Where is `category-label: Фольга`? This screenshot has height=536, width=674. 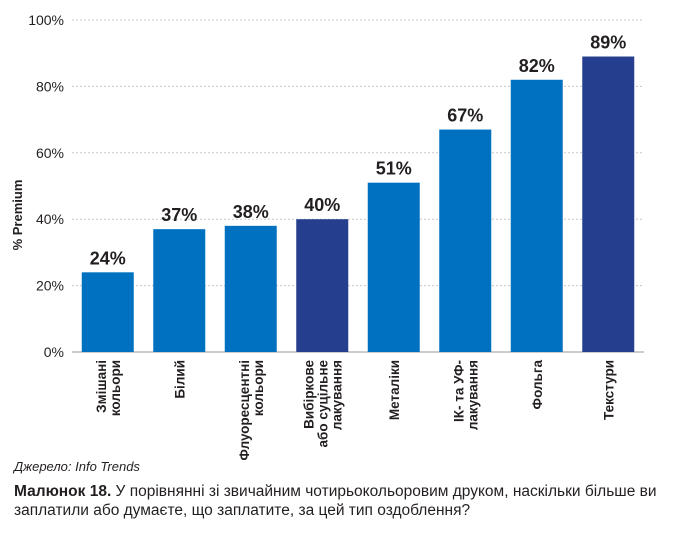
category-label: Фольга is located at coordinates (537, 385).